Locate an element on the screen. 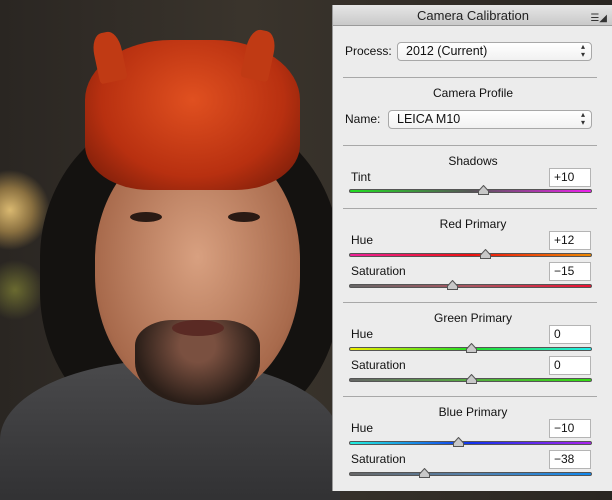 This screenshot has width=612, height=500. process-select: 2012 (Current) ▴ ▾ is located at coordinates (494, 51).